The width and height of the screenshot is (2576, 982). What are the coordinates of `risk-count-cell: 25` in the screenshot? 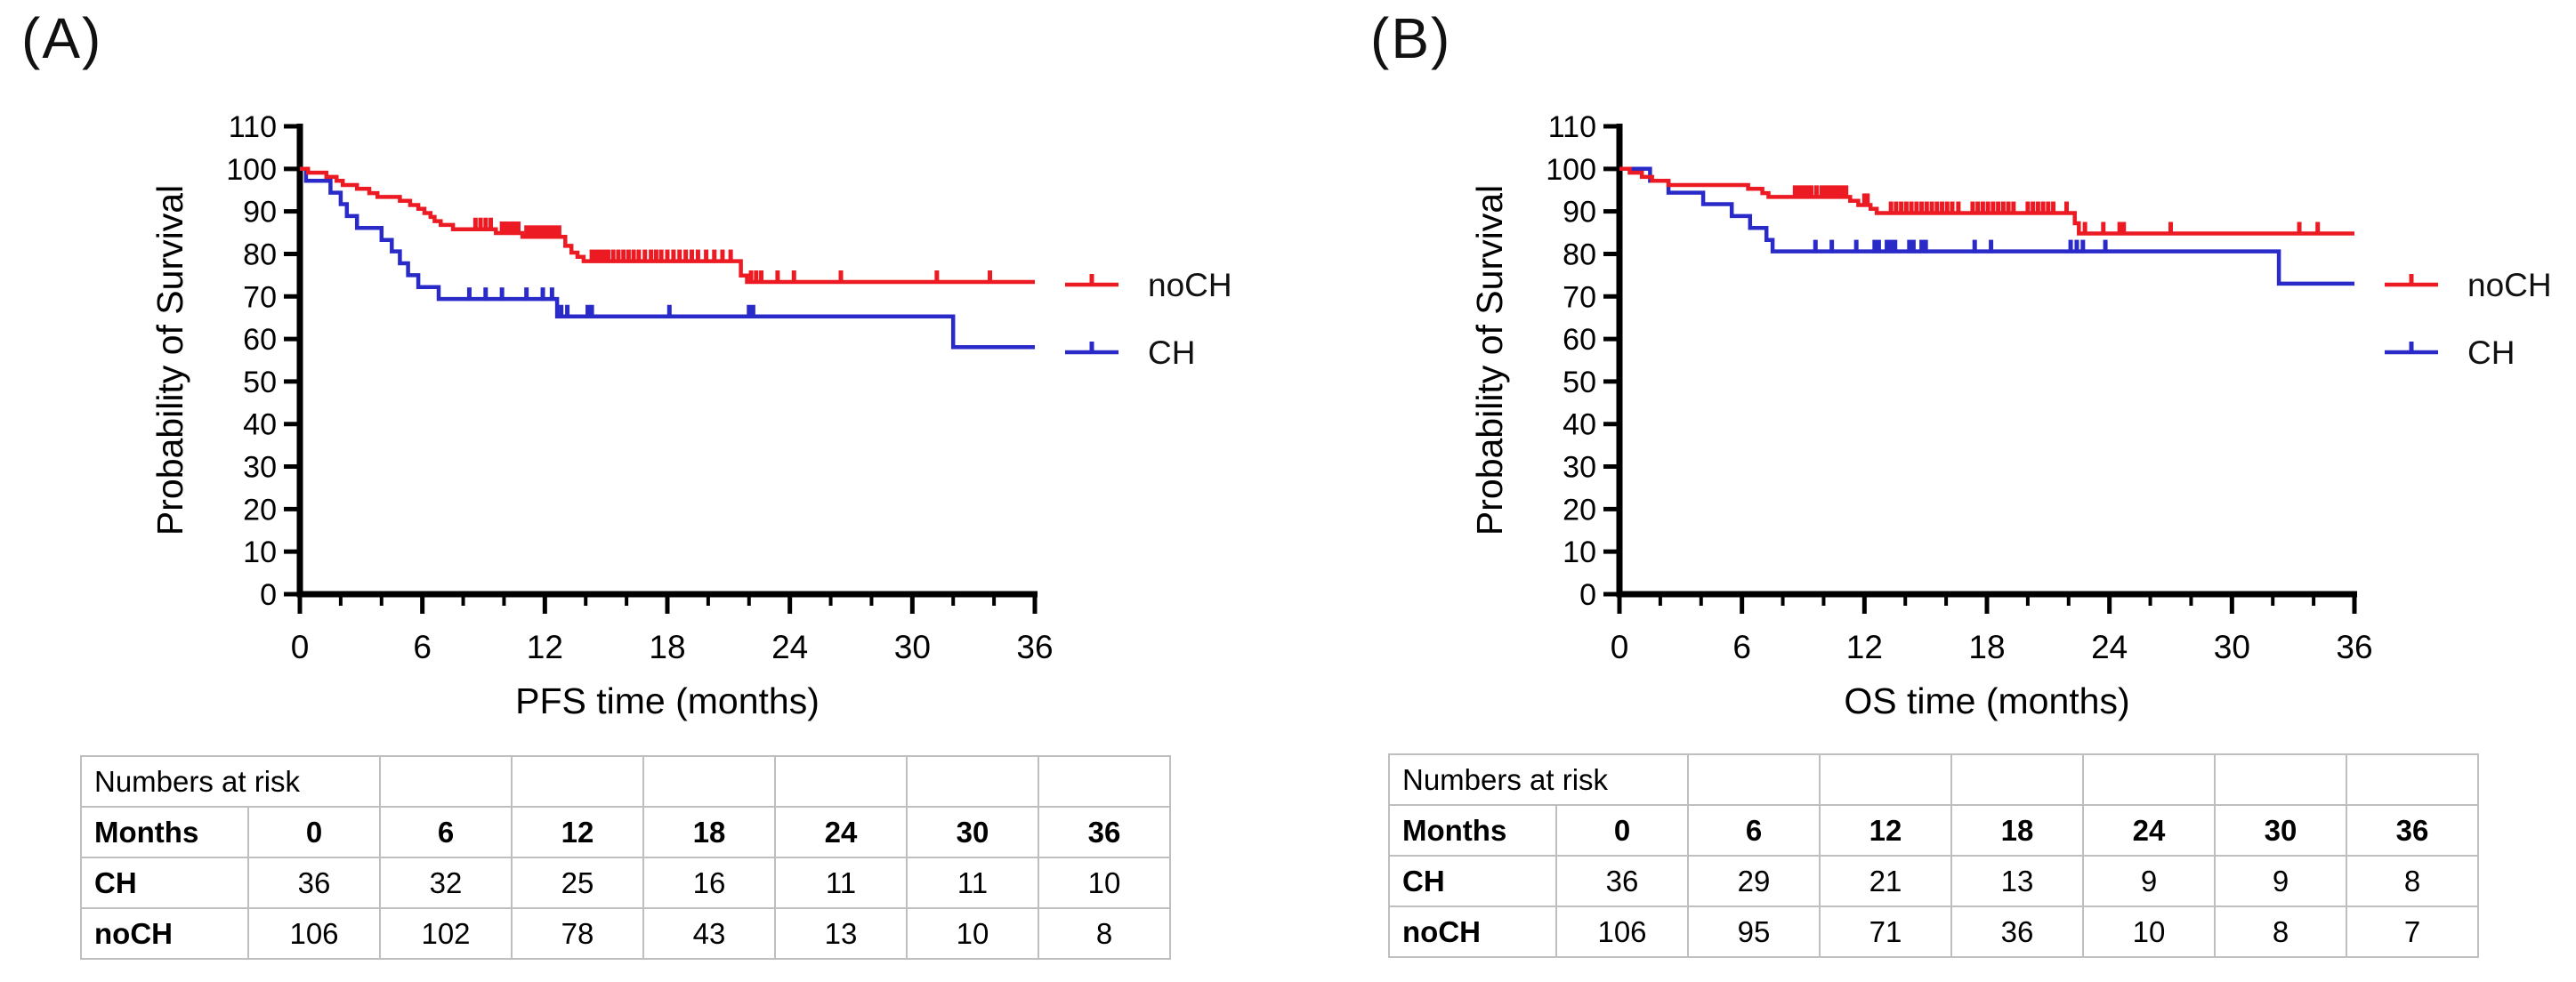 It's located at (577, 883).